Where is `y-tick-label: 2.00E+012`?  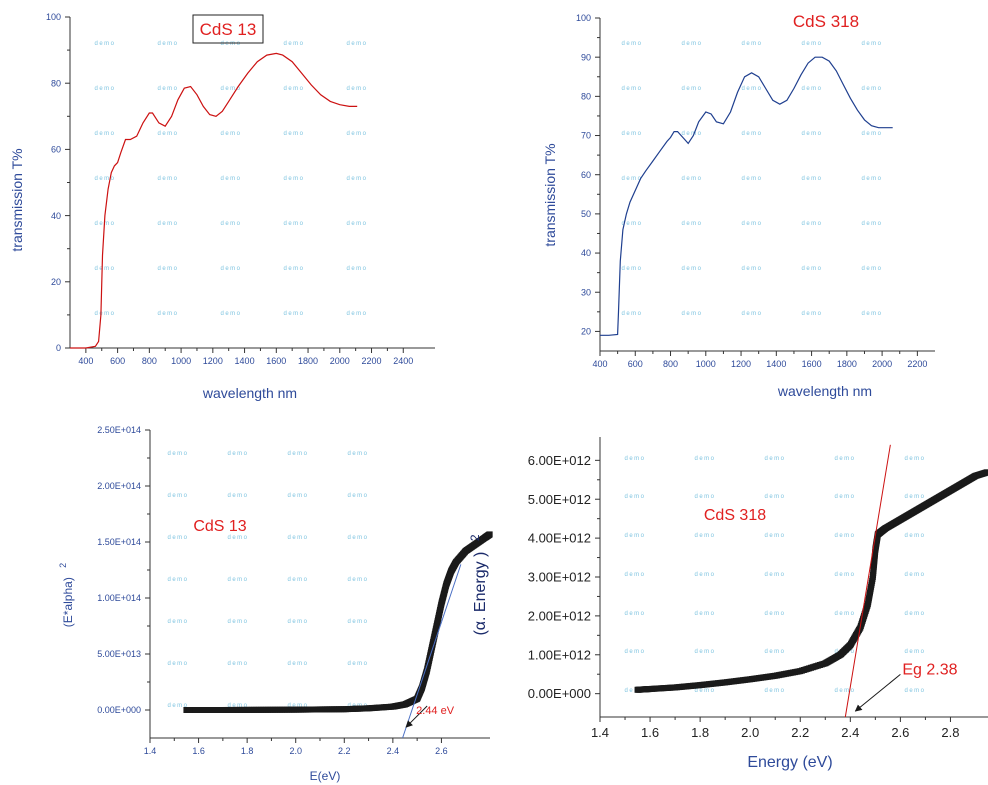 y-tick-label: 2.00E+012 is located at coordinates (559, 615).